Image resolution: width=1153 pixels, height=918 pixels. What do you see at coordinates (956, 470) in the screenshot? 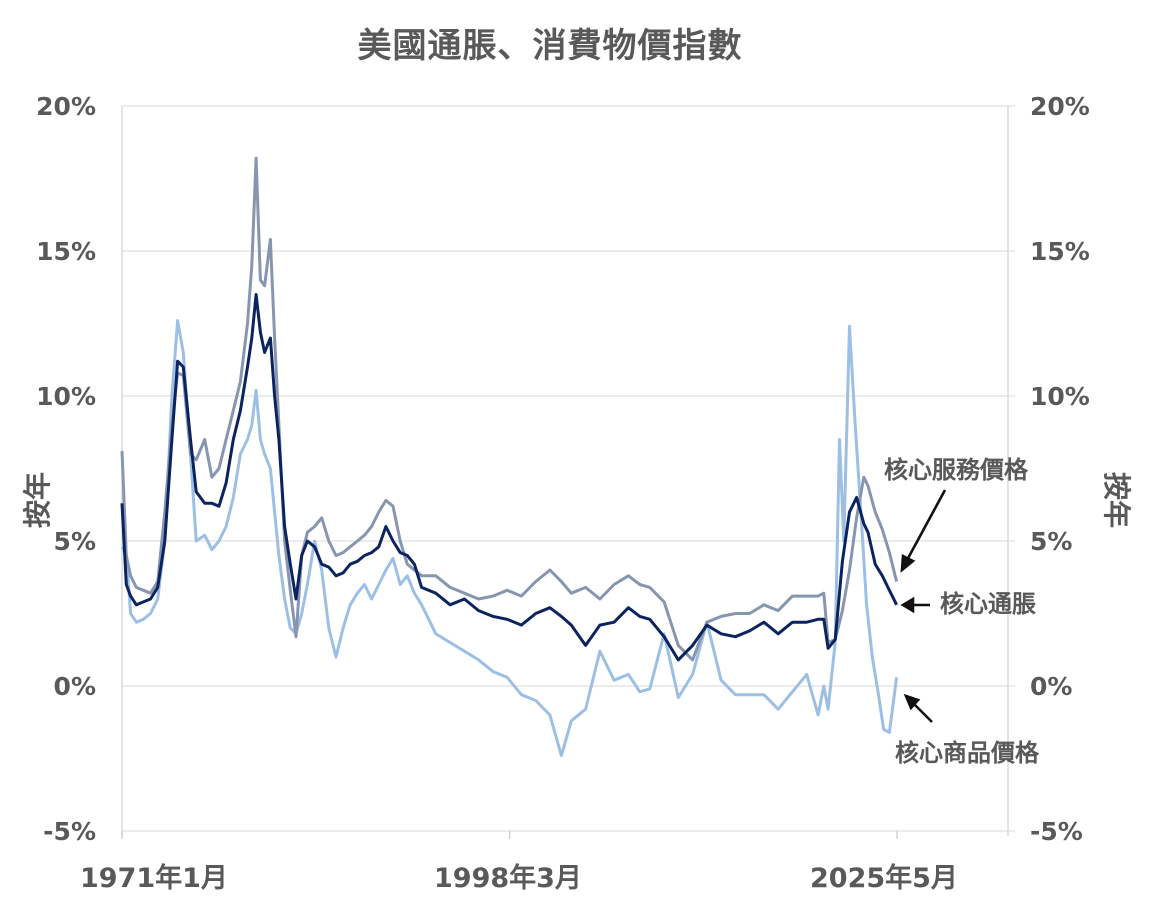
I see `annotation-services: 核心服務價格` at bounding box center [956, 470].